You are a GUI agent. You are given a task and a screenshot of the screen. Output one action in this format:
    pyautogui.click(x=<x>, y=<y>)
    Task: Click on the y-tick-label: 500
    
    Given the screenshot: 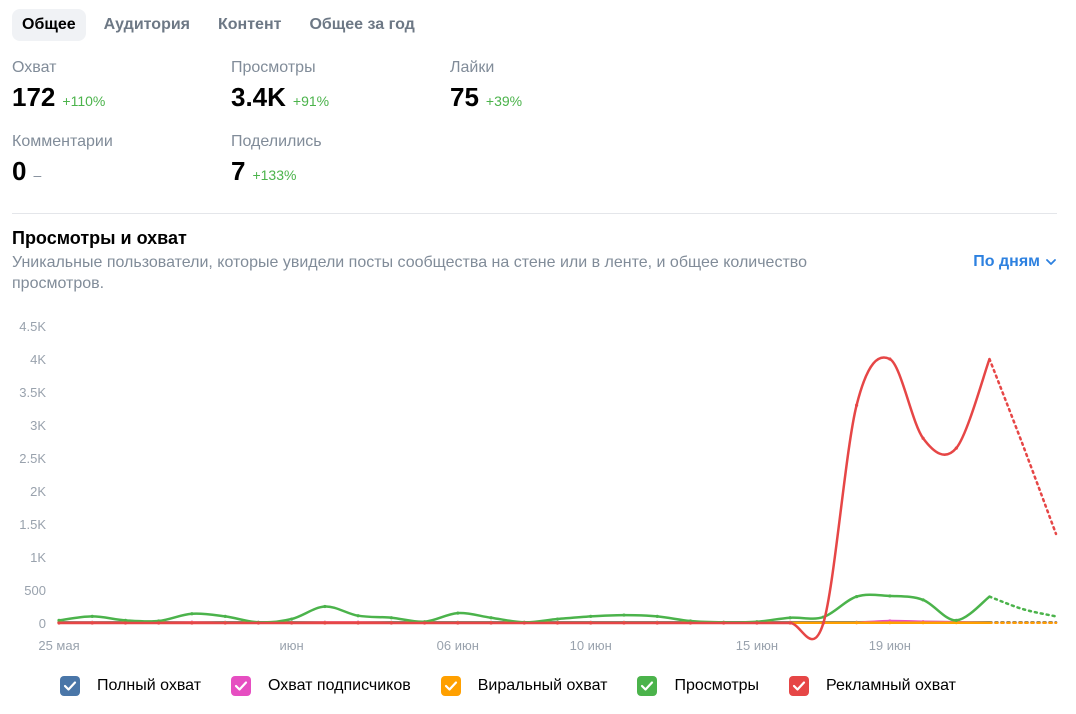 What is the action you would take?
    pyautogui.click(x=35, y=590)
    